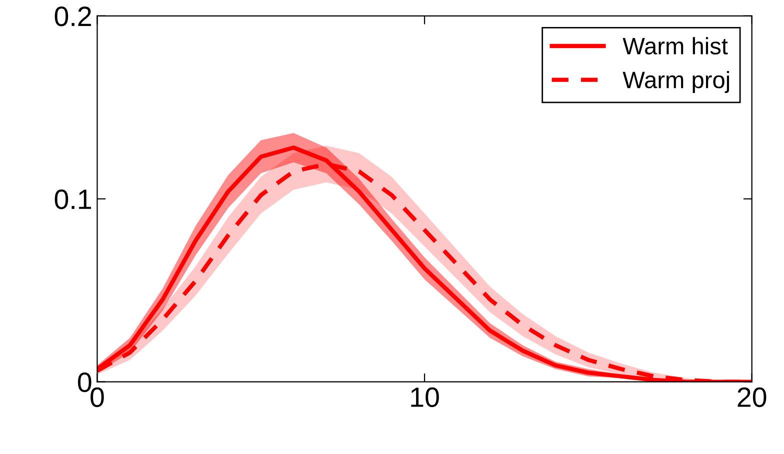 Image resolution: width=784 pixels, height=454 pixels. I want to click on legend-label: Warm hist, so click(675, 45).